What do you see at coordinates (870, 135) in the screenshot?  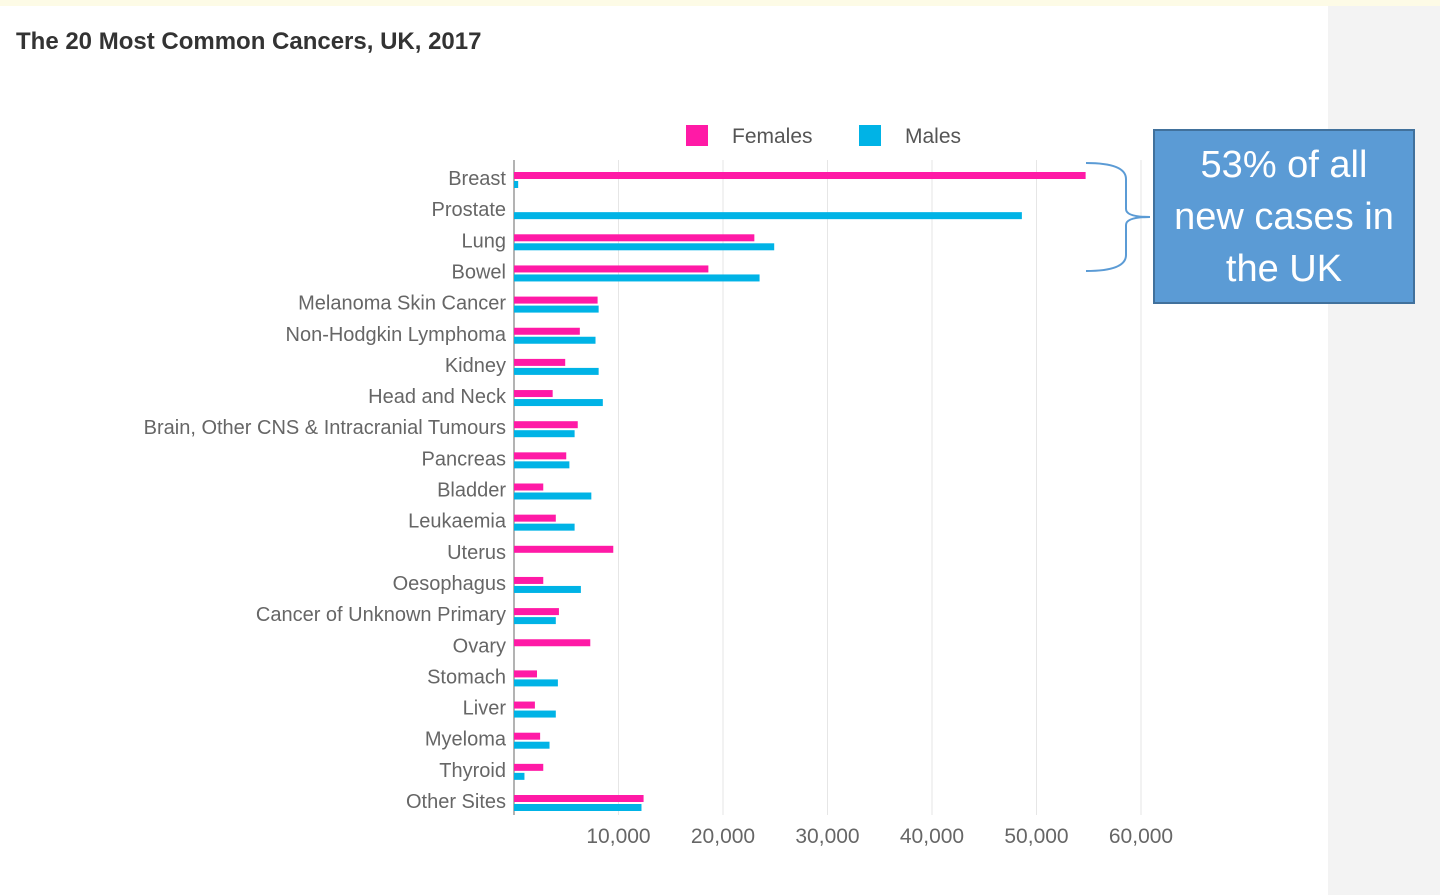 I see `legend-swatch-males` at bounding box center [870, 135].